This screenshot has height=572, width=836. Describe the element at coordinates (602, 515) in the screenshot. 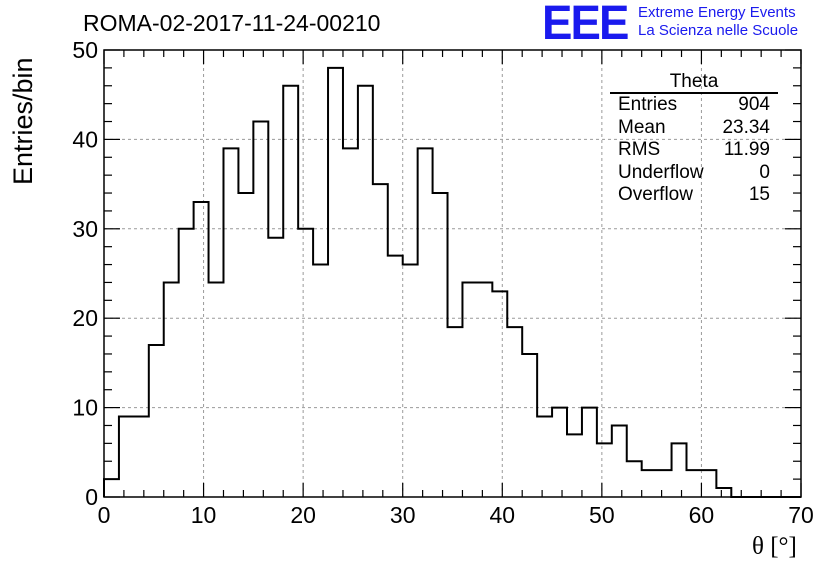

I see `x-tick-label: 50` at that location.